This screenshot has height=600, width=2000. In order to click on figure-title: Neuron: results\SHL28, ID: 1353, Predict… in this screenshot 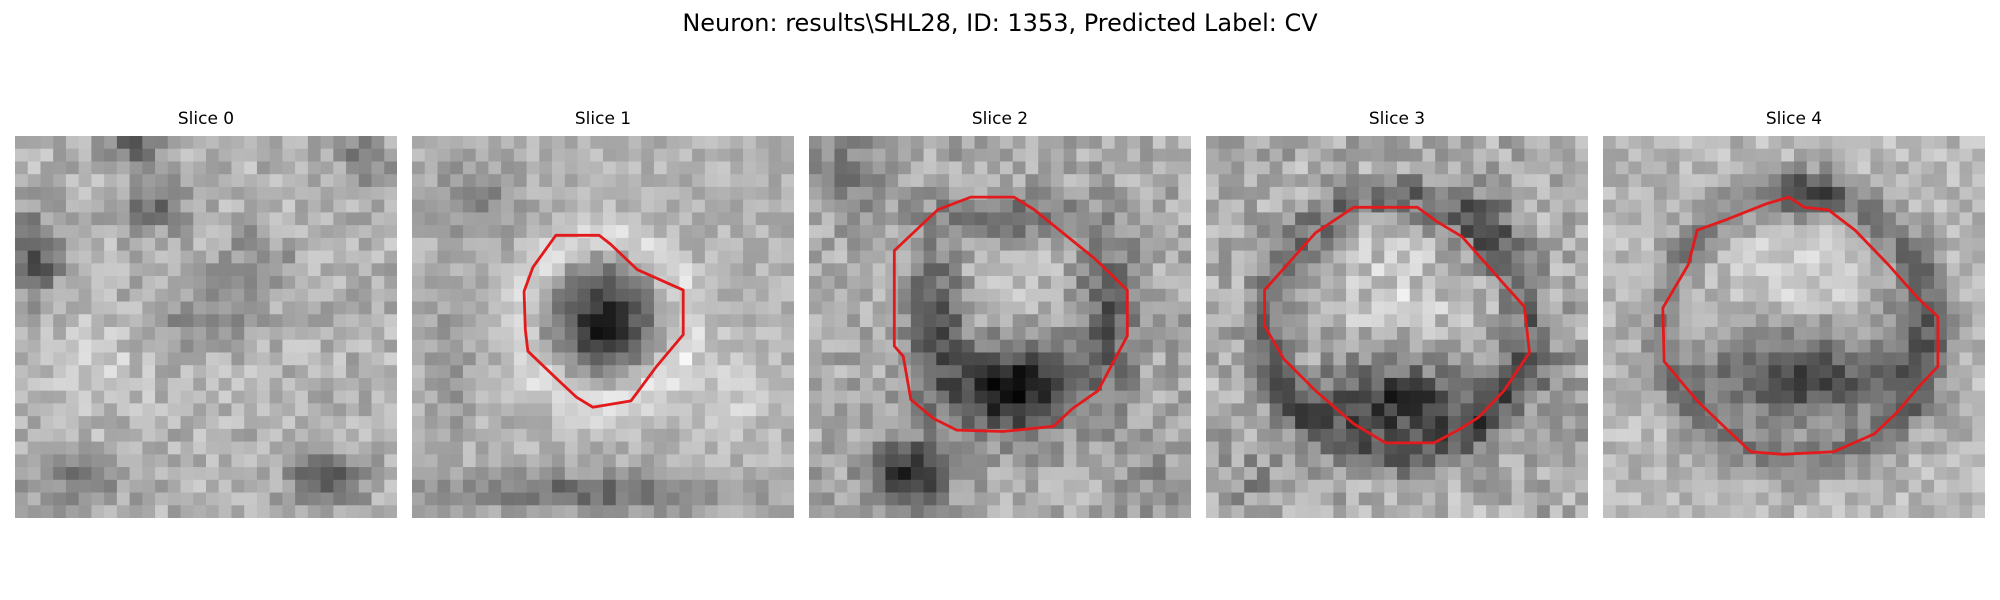, I will do `click(1000, 23)`.